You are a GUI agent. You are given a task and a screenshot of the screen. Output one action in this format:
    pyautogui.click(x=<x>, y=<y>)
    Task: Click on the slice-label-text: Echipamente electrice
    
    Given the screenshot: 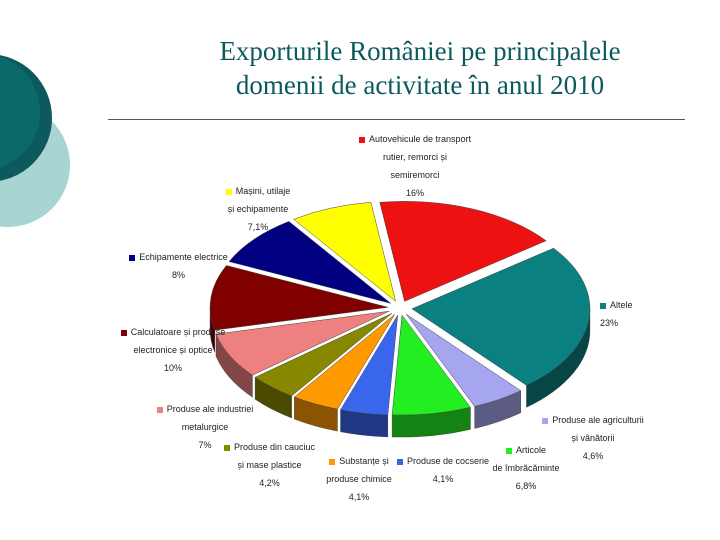 What is the action you would take?
    pyautogui.click(x=183, y=257)
    